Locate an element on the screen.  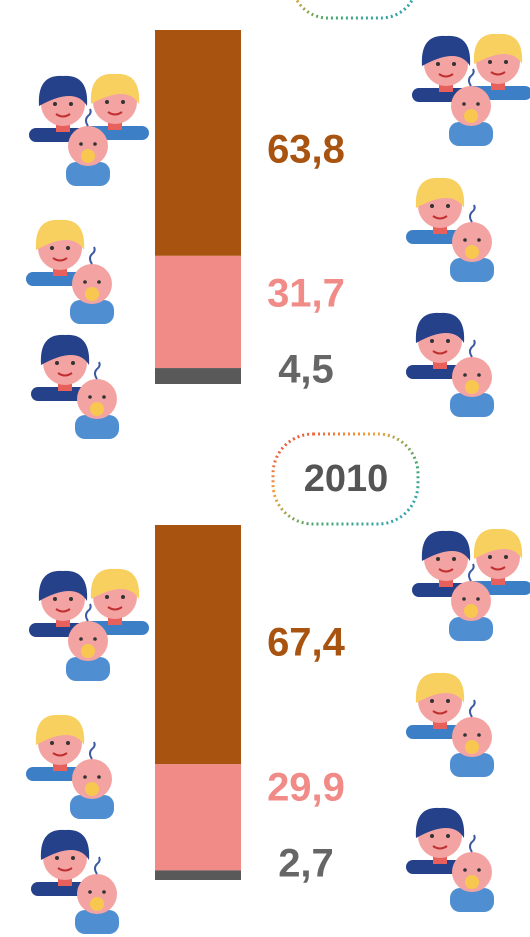
value-label: 4,5 is located at coordinates (306, 370).